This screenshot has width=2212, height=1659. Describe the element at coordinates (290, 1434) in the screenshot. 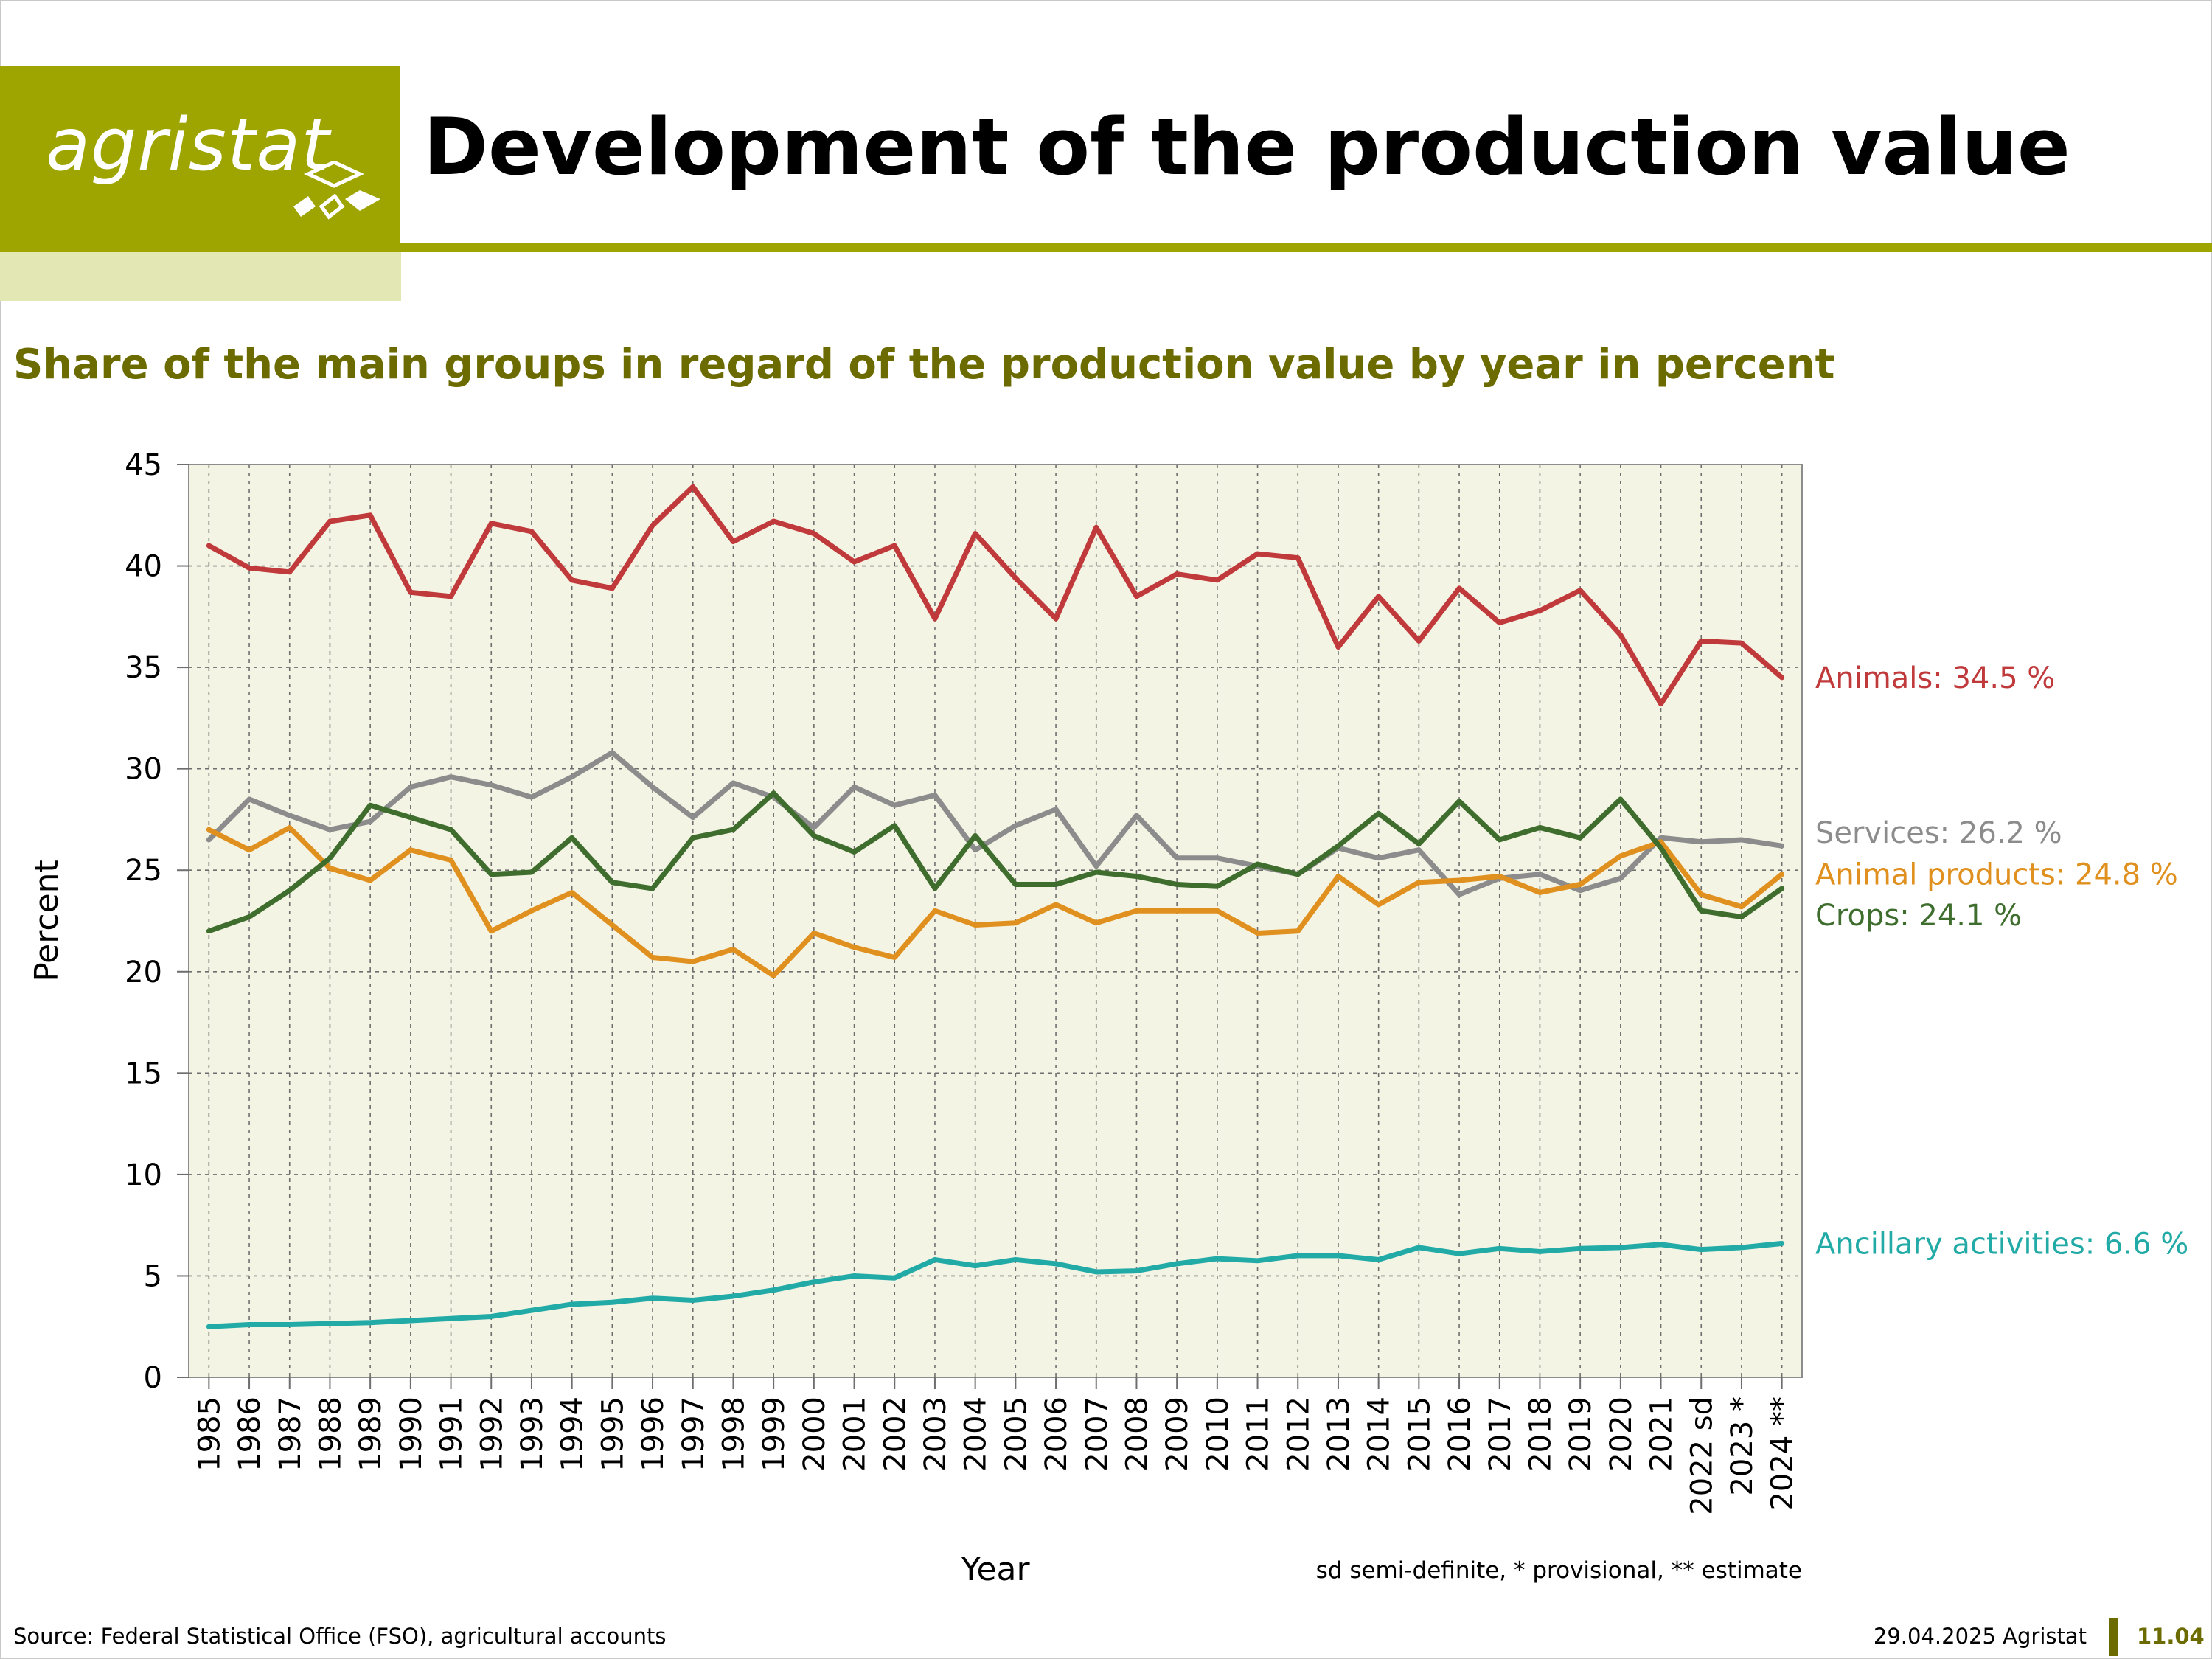

I see `x-tick-label: 1987` at that location.